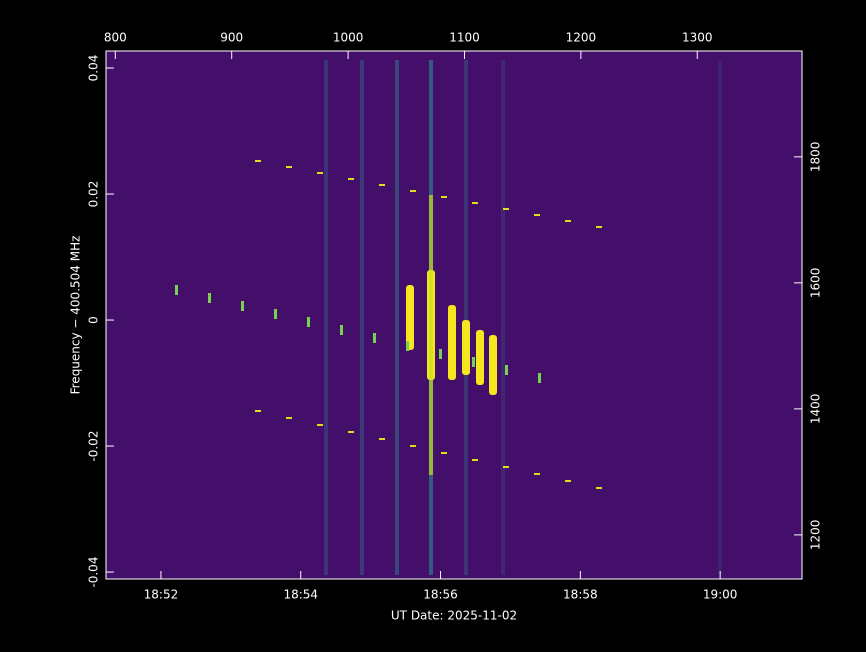  Describe the element at coordinates (76, 315) in the screenshot. I see `y-axis-label: Frequency − 400.504 MHz` at that location.